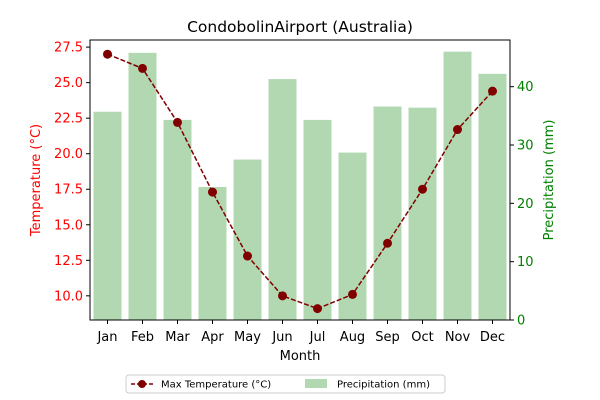 The height and width of the screenshot is (400, 600). I want to click on precipitation-bar-may, so click(247, 239).